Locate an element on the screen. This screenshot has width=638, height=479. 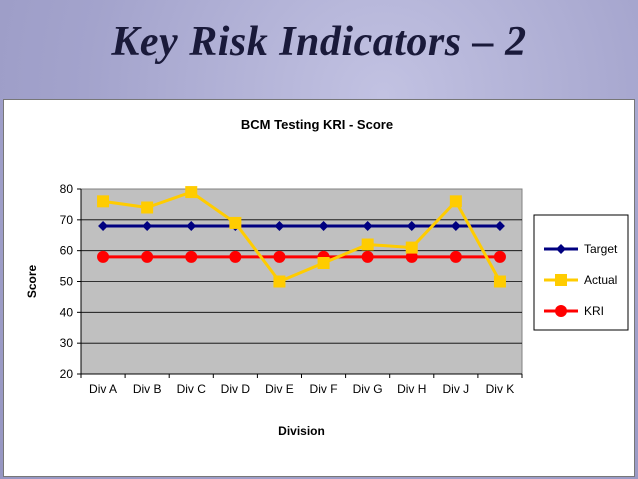
x-tick-label: Div K is located at coordinates (500, 389).